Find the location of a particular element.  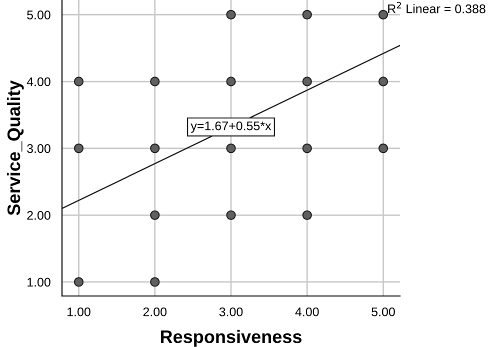

x-tick-label: 5.00 is located at coordinates (383, 311).